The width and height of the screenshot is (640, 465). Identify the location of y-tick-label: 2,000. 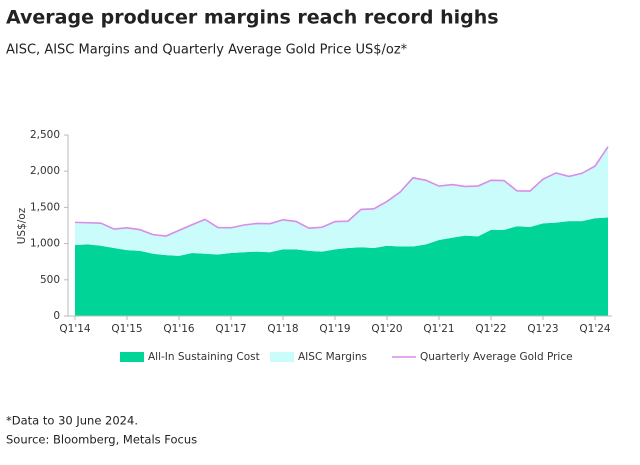
(45, 171).